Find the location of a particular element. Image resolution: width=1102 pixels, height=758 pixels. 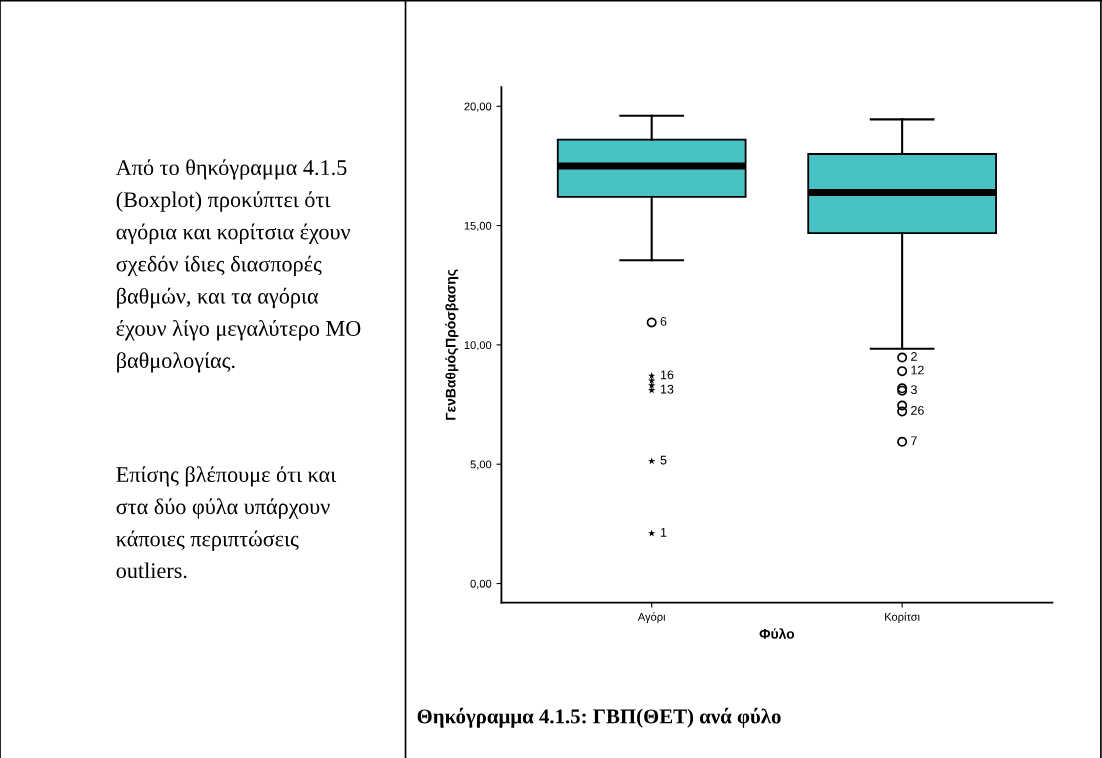

annotation: 6 is located at coordinates (663, 321).